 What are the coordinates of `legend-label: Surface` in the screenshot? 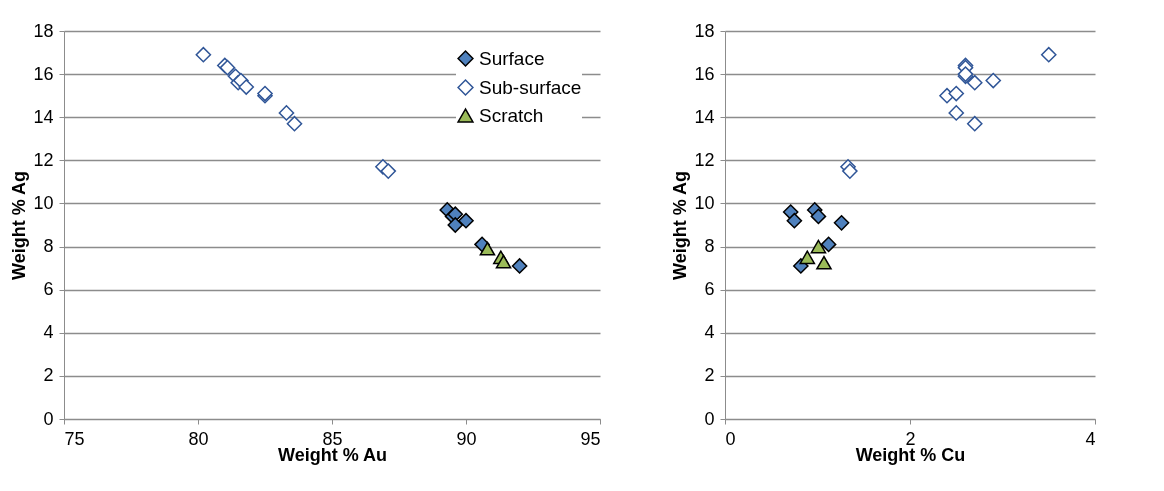 It's located at (512, 58).